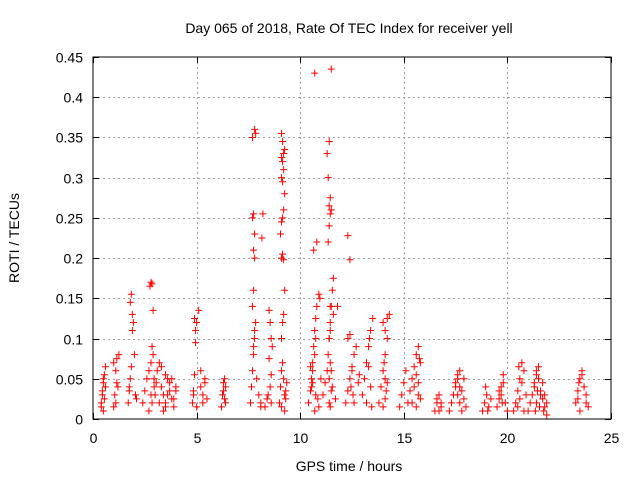 The image size is (640, 480). I want to click on y-tick-label: 0.1, so click(74, 340).